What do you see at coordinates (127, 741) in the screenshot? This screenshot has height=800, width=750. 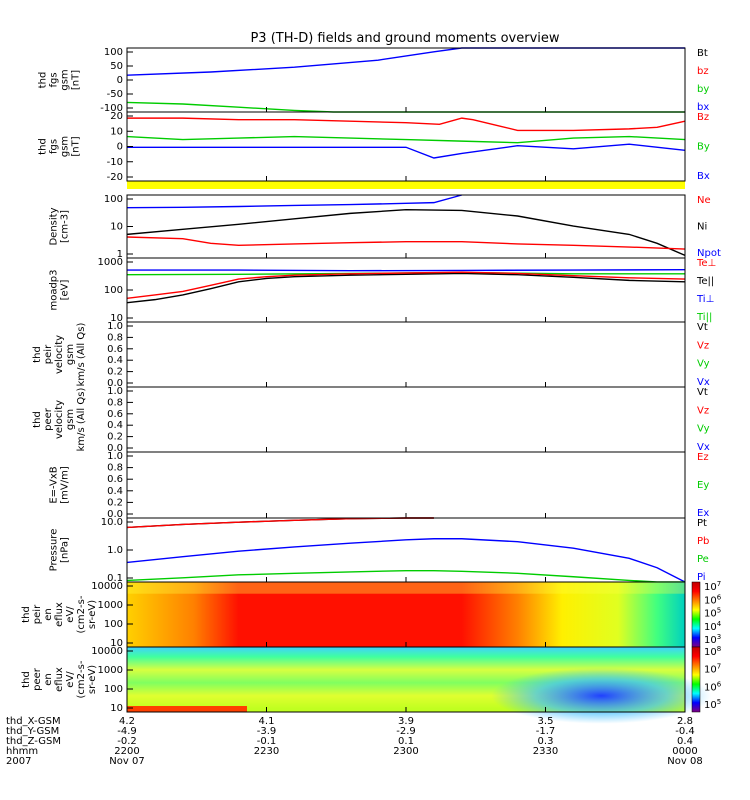 I see `ephemeris-value: -0.2` at bounding box center [127, 741].